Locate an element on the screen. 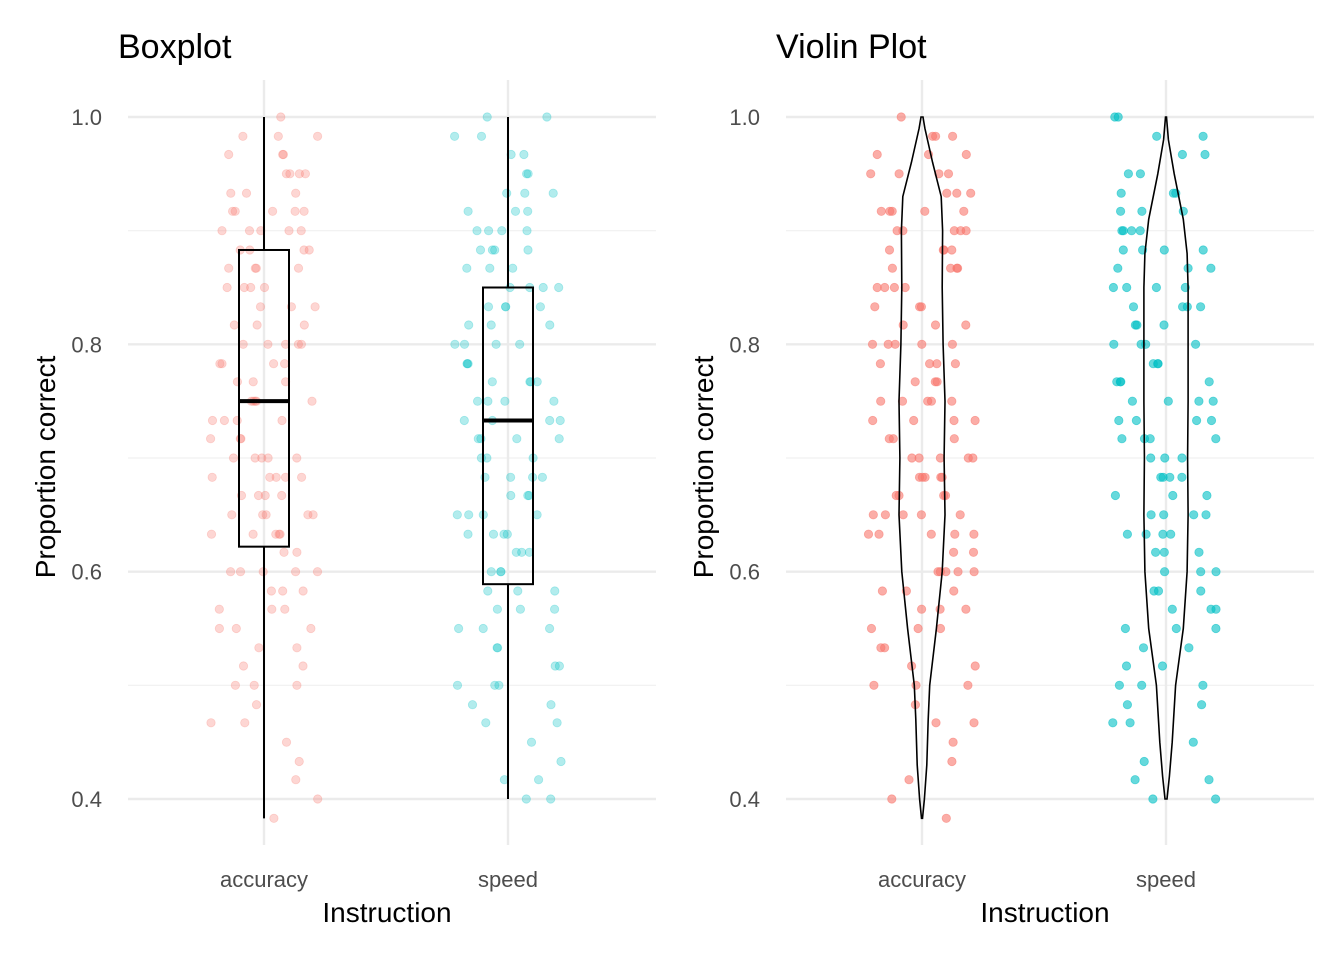 The width and height of the screenshot is (1344, 960). violin-title: Violin Plot is located at coordinates (851, 47).